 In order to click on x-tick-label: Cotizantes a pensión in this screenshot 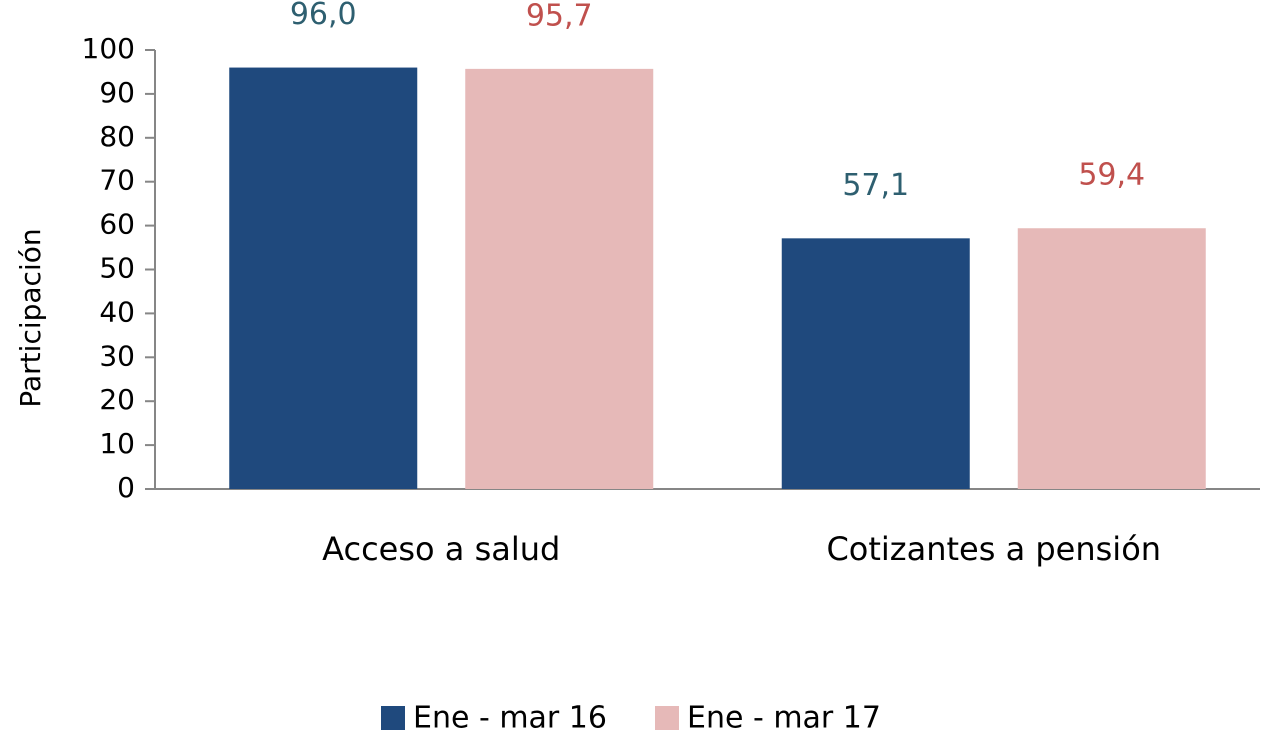, I will do `click(993, 549)`.